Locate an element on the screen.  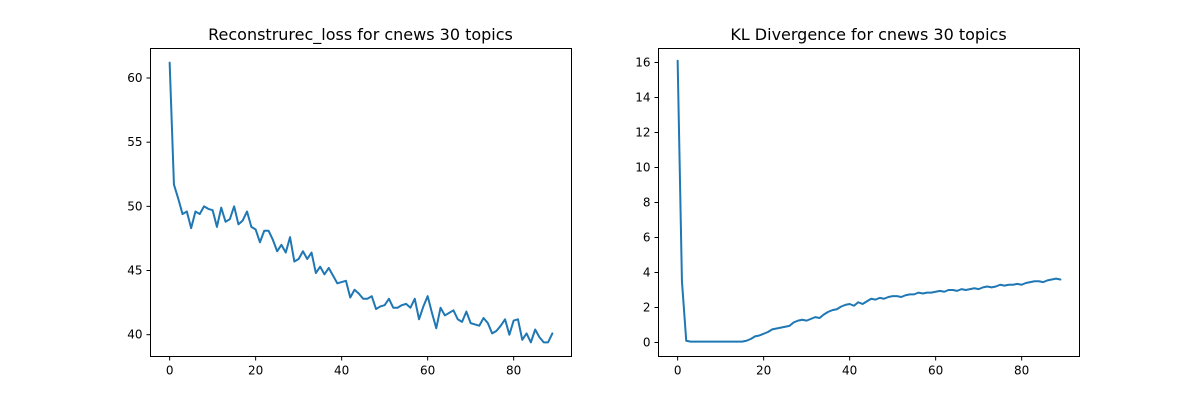
right-y-tick-label: 8 is located at coordinates (647, 203).